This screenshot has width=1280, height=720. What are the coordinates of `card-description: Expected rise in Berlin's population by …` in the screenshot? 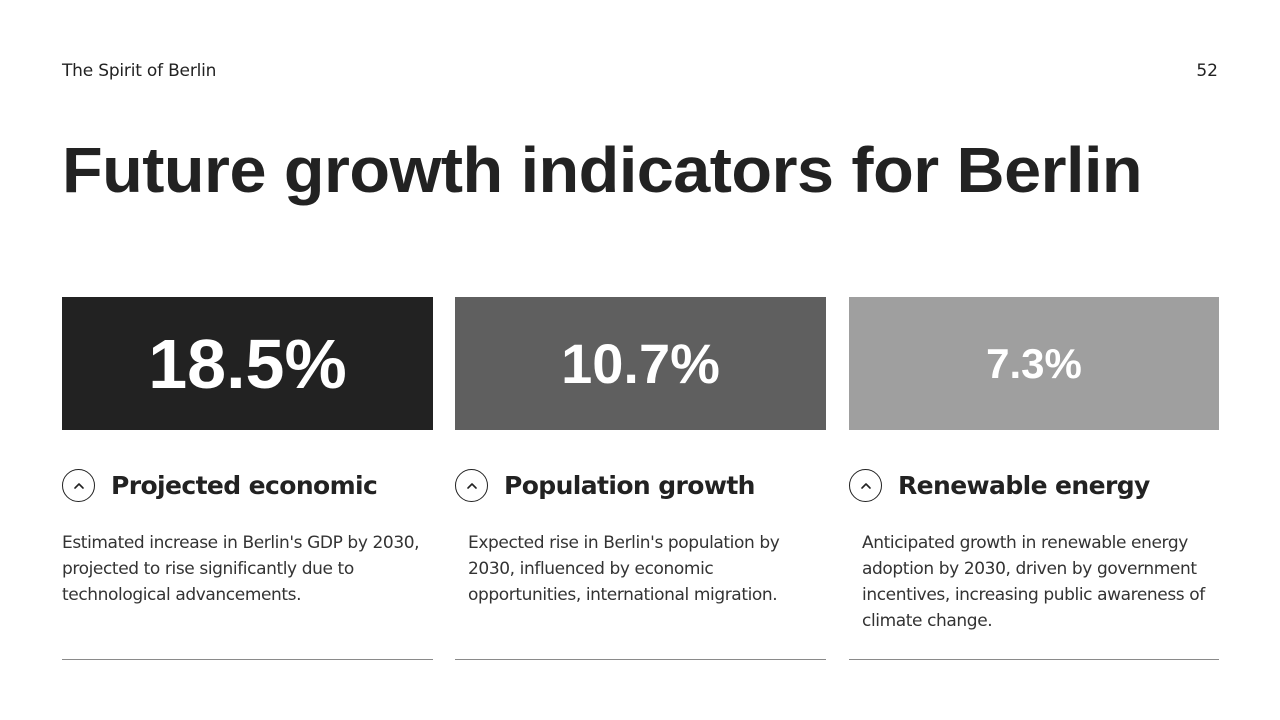 It's located at (624, 569).